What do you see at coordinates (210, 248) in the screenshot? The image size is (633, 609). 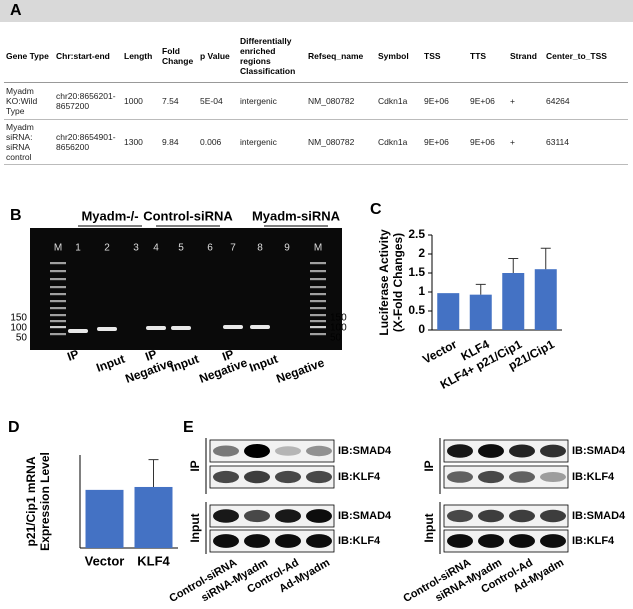 I see `lane-number: 6` at bounding box center [210, 248].